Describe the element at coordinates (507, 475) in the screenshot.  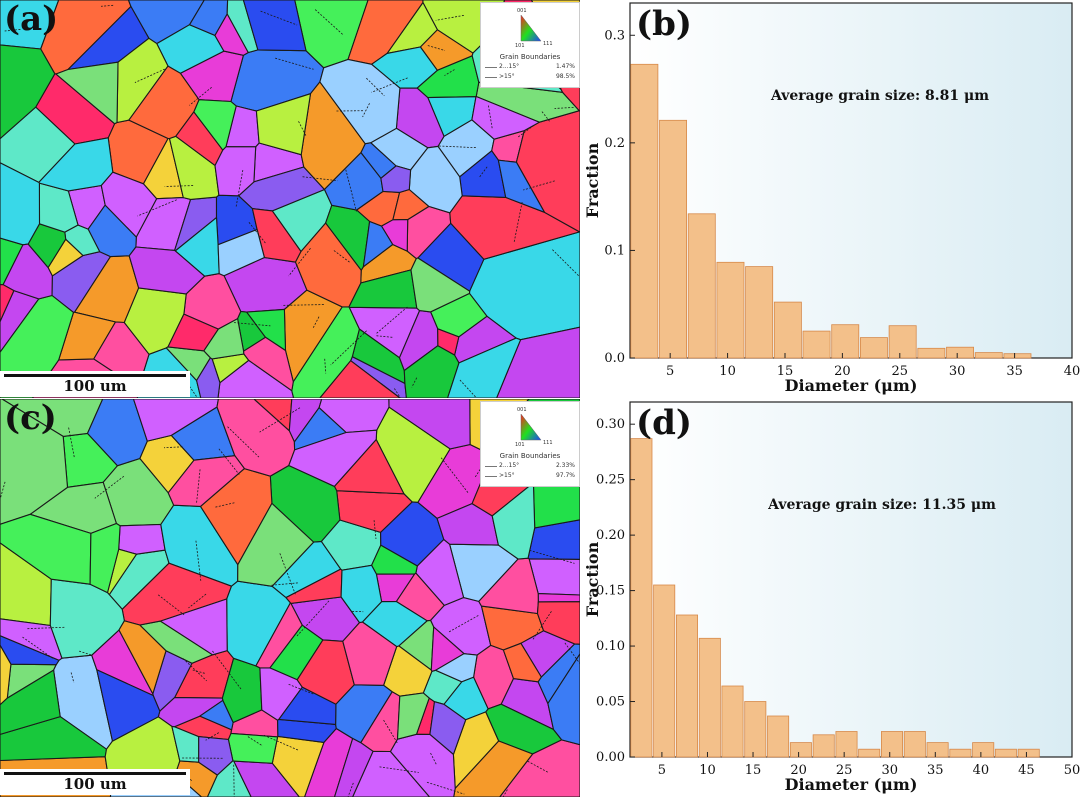
I see `legend-range: >15°` at that location.